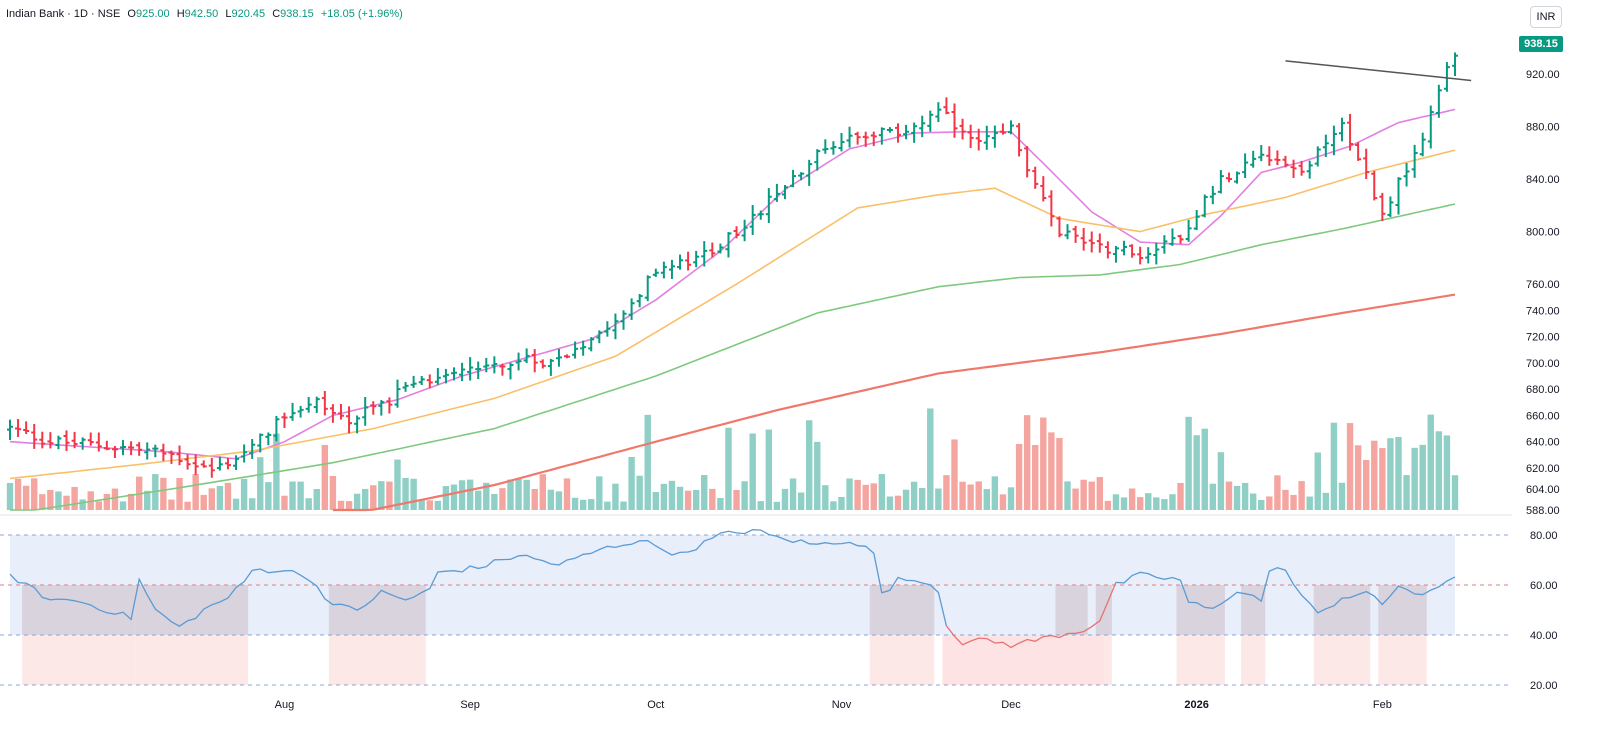  What do you see at coordinates (361, 14) in the screenshot?
I see `change-value: +18.05 (+1.96%)` at bounding box center [361, 14].